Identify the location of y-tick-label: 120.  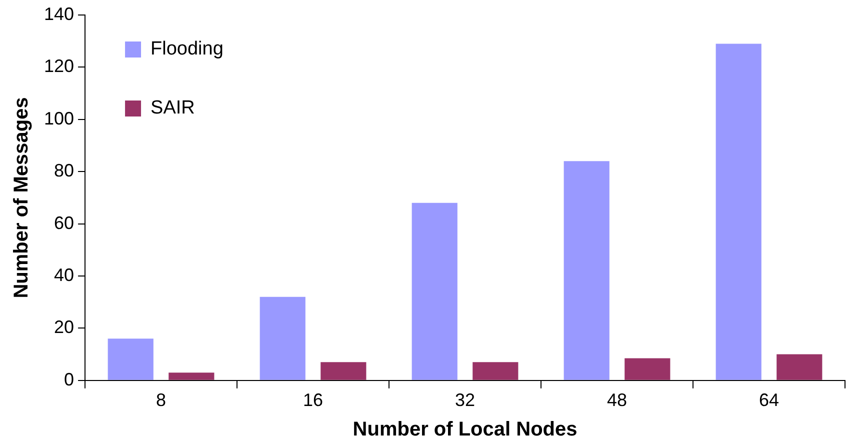
(59, 66).